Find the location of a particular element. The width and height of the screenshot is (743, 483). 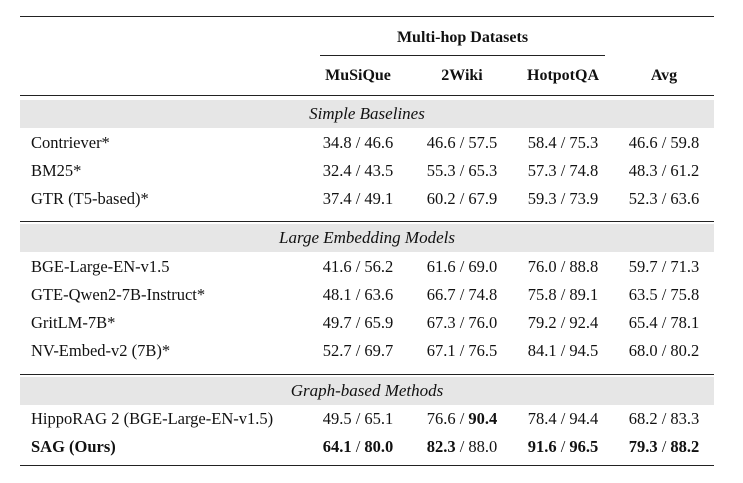

cell-avg: 65.4 / 78.1 is located at coordinates (664, 322).